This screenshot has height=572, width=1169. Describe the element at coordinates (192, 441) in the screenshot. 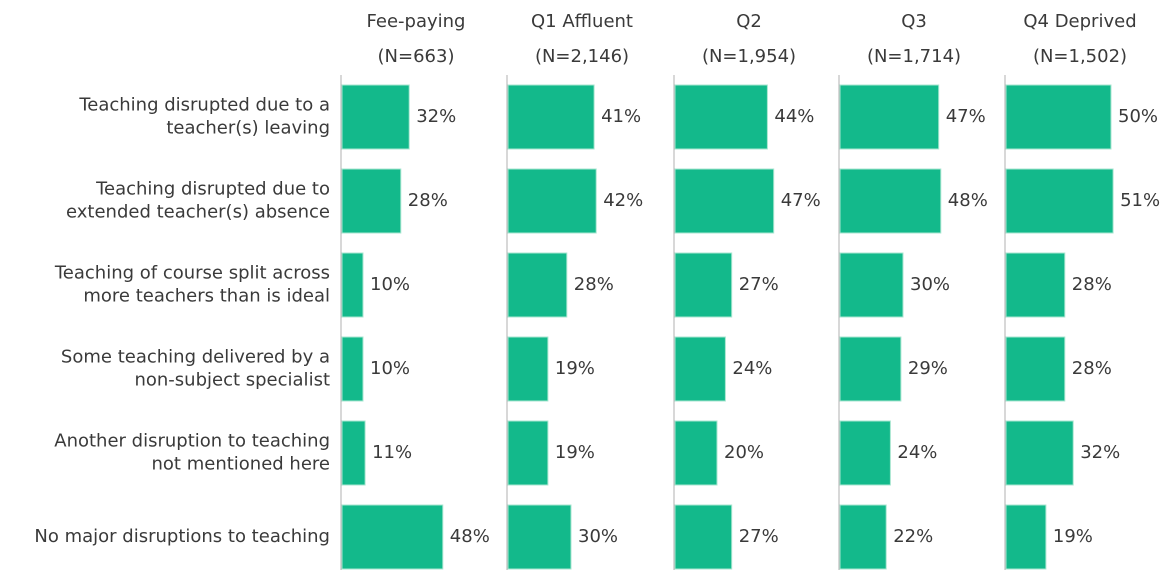

I see `category-label: Another disruption to teaching` at that location.